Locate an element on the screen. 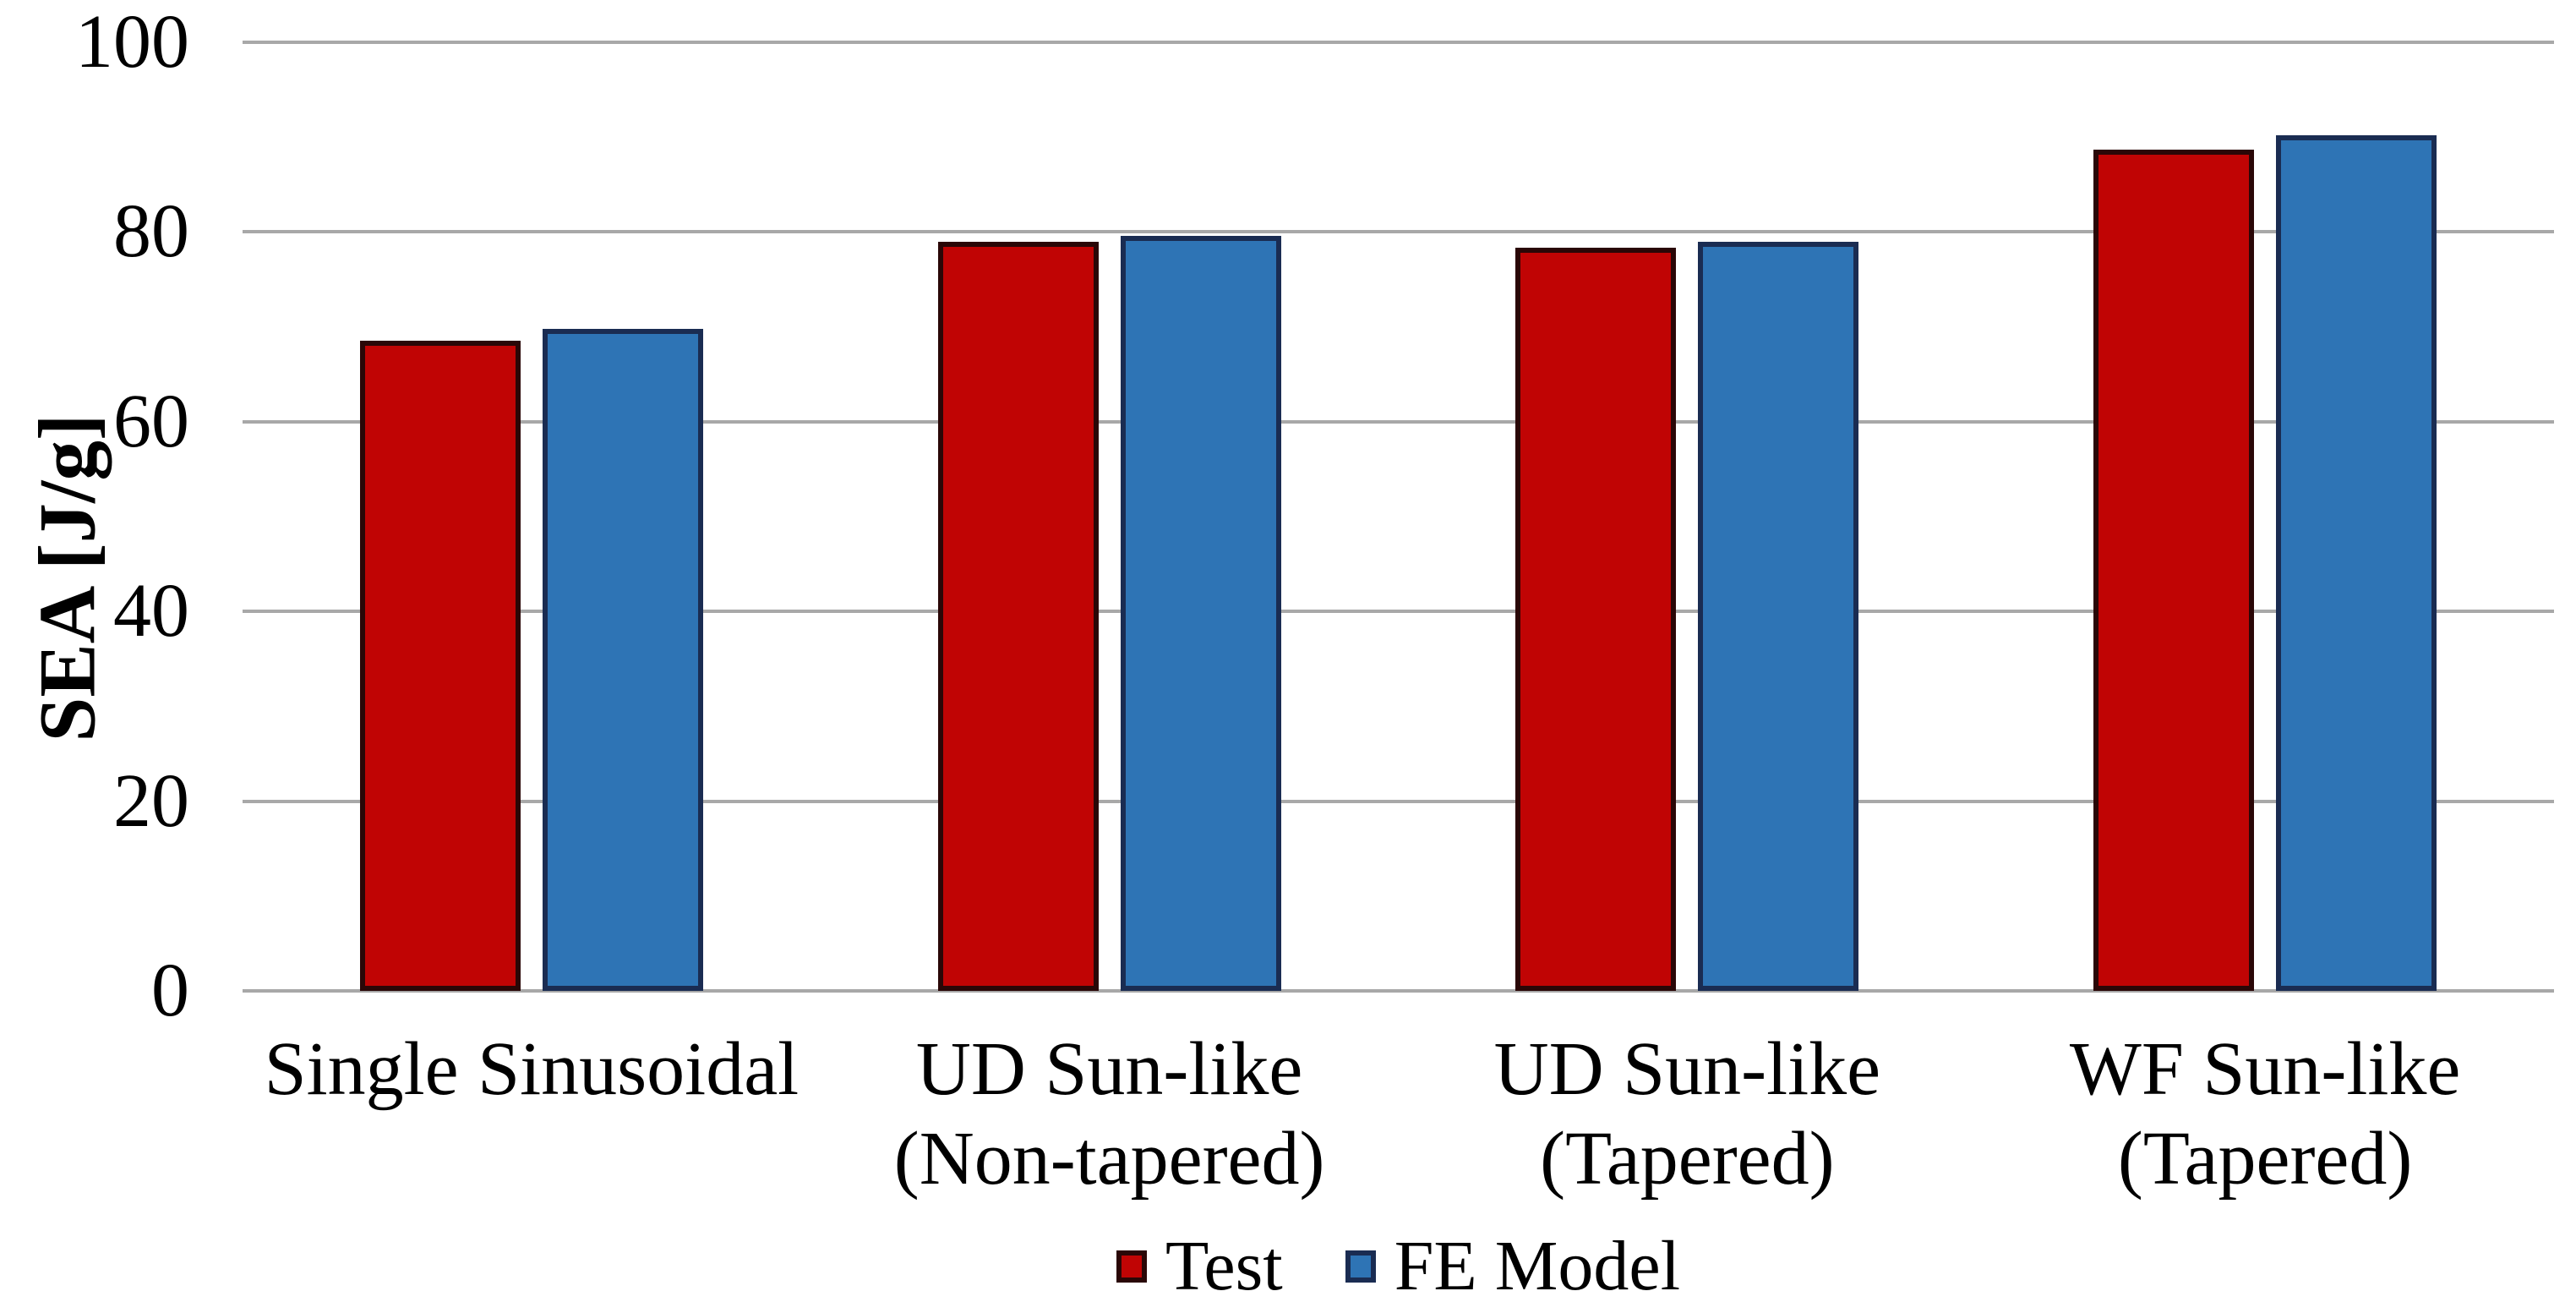  category-label: Single Sinusoidal is located at coordinates (532, 1069).